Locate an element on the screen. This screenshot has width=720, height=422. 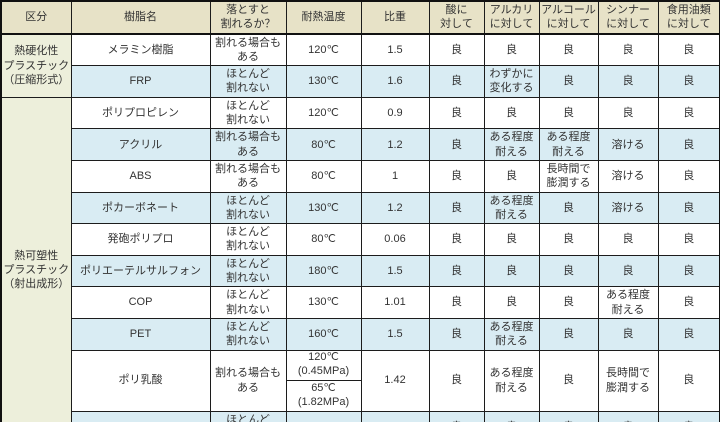
table-row: 発砲ポリプロ ほとんど 割れない 80℃ 0.06 良良良良良 is located at coordinates (360, 239).